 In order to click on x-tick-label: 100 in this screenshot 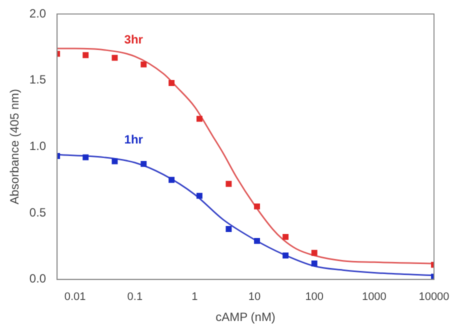, I will do `click(314, 297)`.